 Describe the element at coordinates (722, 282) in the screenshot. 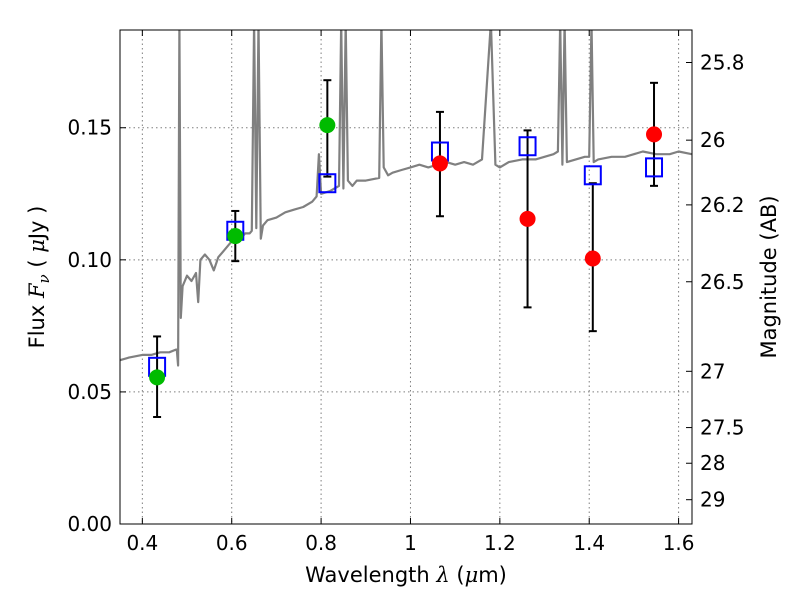

I see `y2-tick-label: 26.5` at that location.